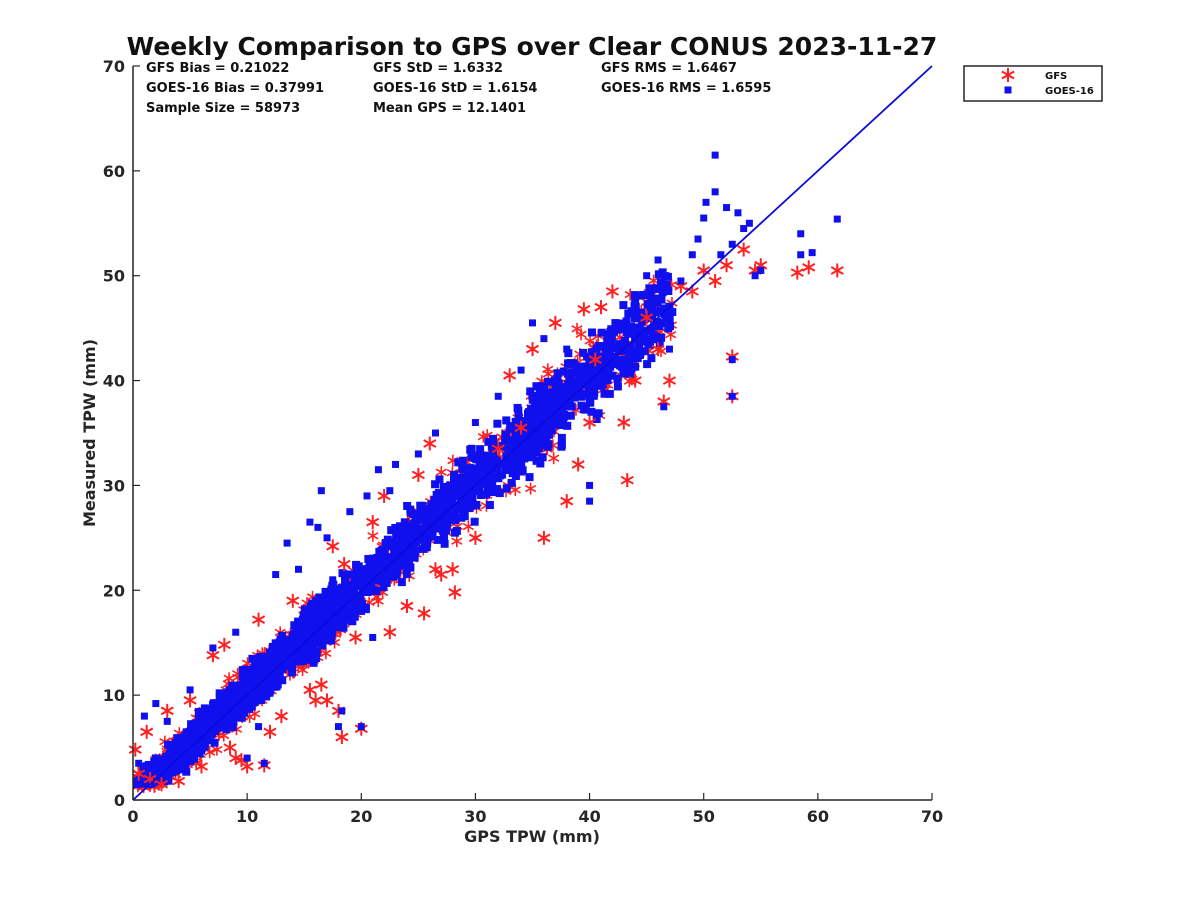 This screenshot has width=1200, height=900. What do you see at coordinates (686, 88) in the screenshot?
I see `stat-goes-rms: GOES-16 RMS = 1.6595` at bounding box center [686, 88].